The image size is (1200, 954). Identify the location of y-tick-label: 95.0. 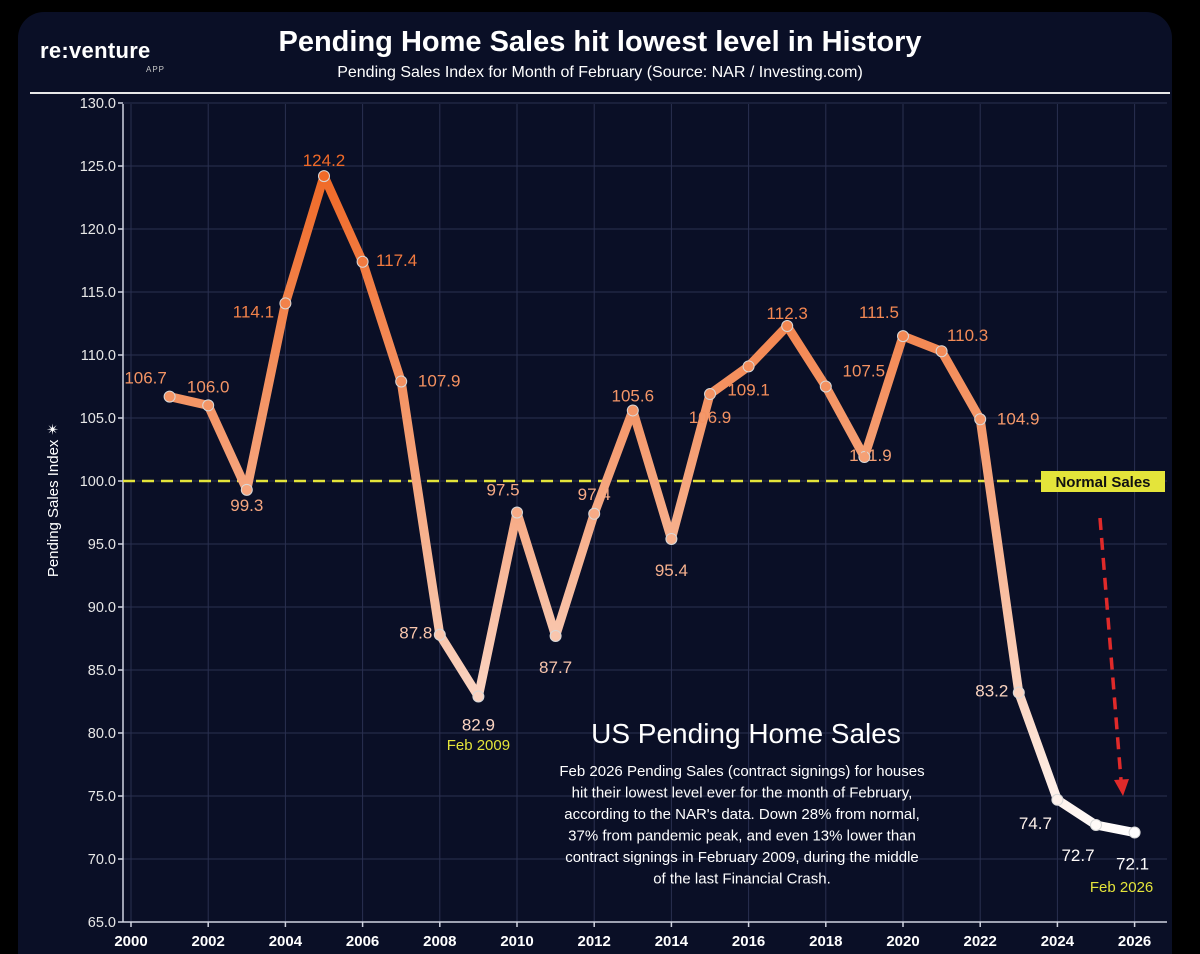
(102, 545).